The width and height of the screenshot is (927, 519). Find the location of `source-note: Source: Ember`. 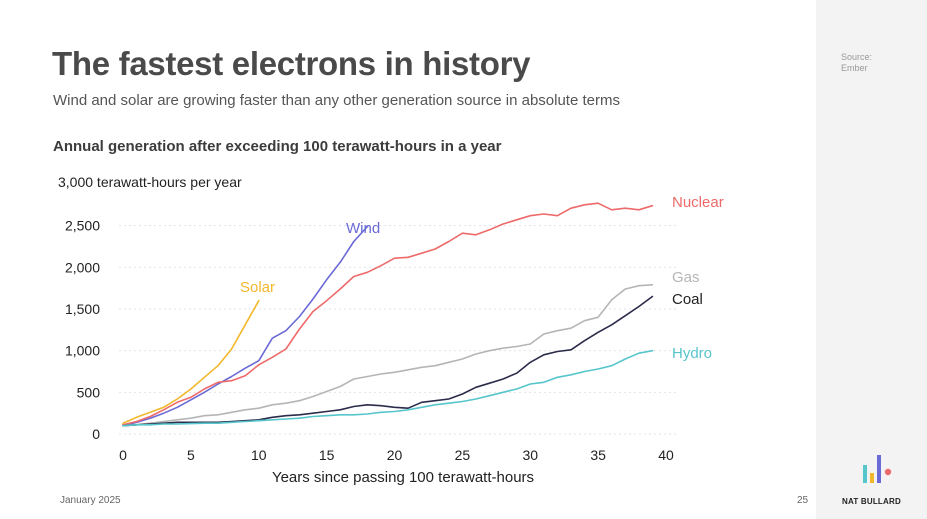

source-note: Source: Ember is located at coordinates (856, 63).